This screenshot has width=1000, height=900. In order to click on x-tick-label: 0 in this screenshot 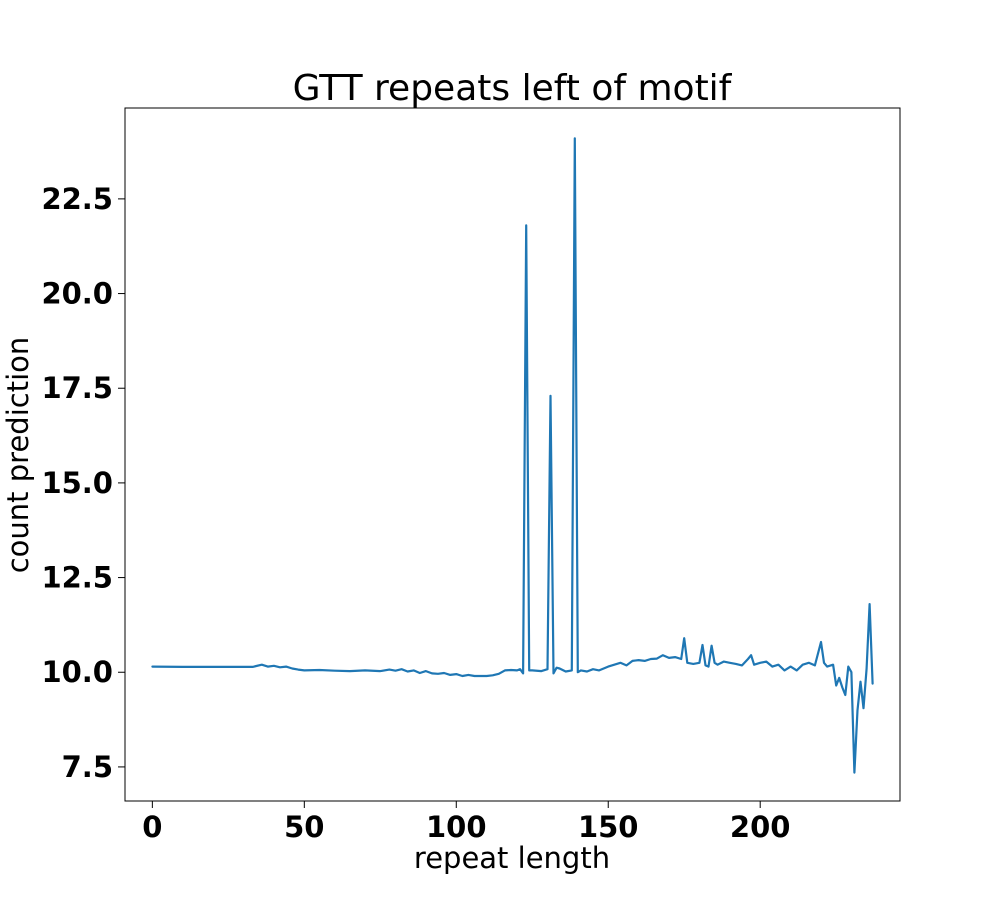, I will do `click(152, 827)`.